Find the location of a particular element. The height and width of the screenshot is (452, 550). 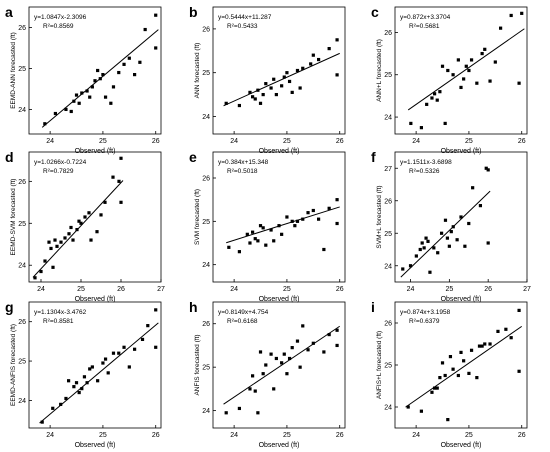

x-tick-label: 27 is located at coordinates (161, 289).